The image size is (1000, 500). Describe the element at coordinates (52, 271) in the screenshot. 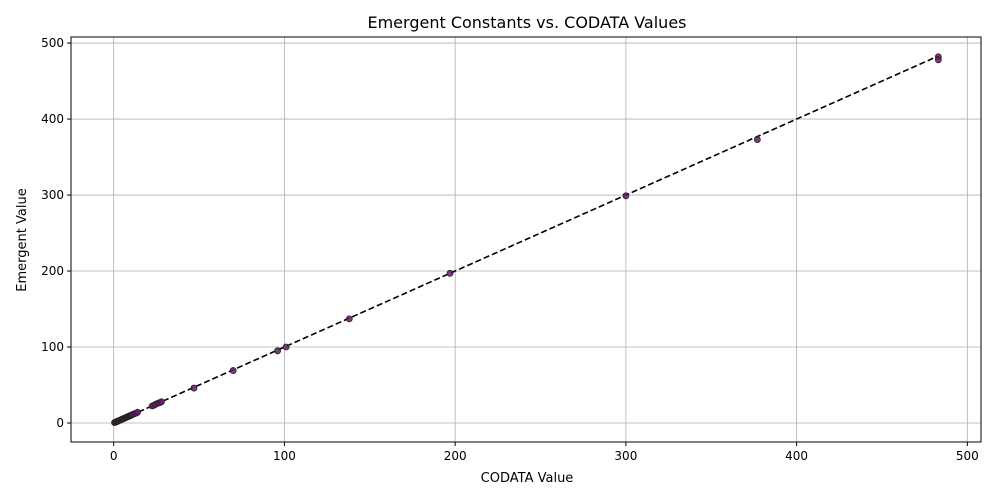

I see `y-tick-label: 200` at that location.